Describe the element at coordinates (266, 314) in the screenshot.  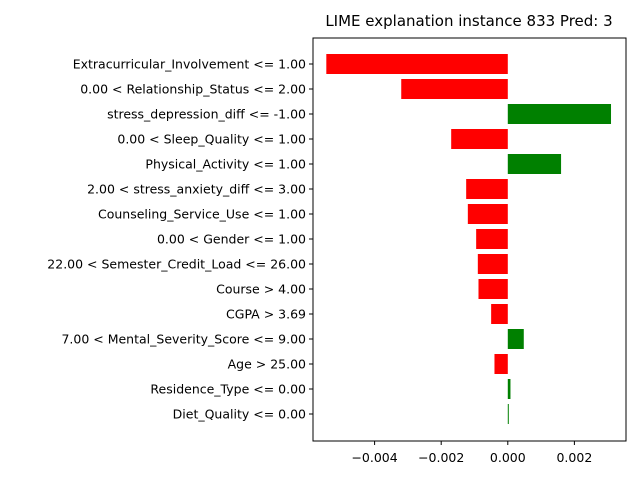
I see `y-tick-label: CGPA > 3.69` at that location.